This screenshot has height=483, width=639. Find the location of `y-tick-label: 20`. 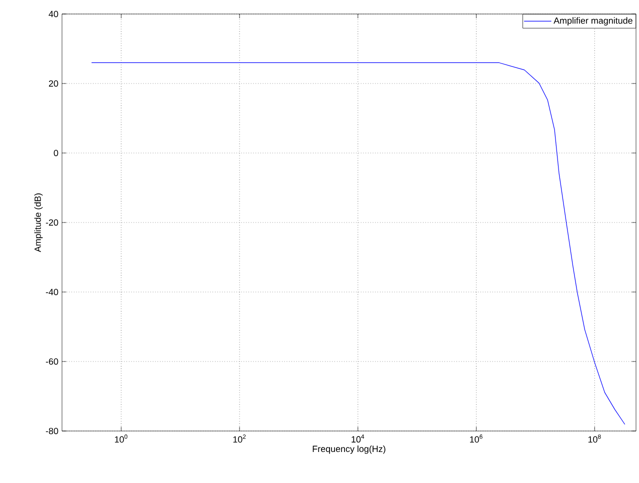

y-tick-label: 20 is located at coordinates (53, 83).